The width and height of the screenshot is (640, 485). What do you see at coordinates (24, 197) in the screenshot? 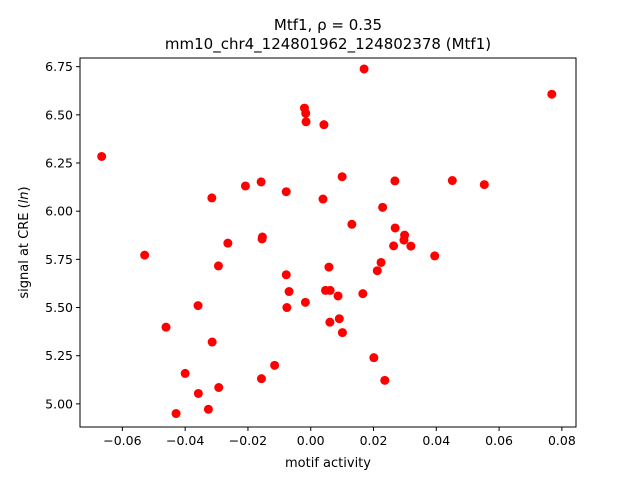
I see `y-axis-label-italic: ln` at bounding box center [24, 197].